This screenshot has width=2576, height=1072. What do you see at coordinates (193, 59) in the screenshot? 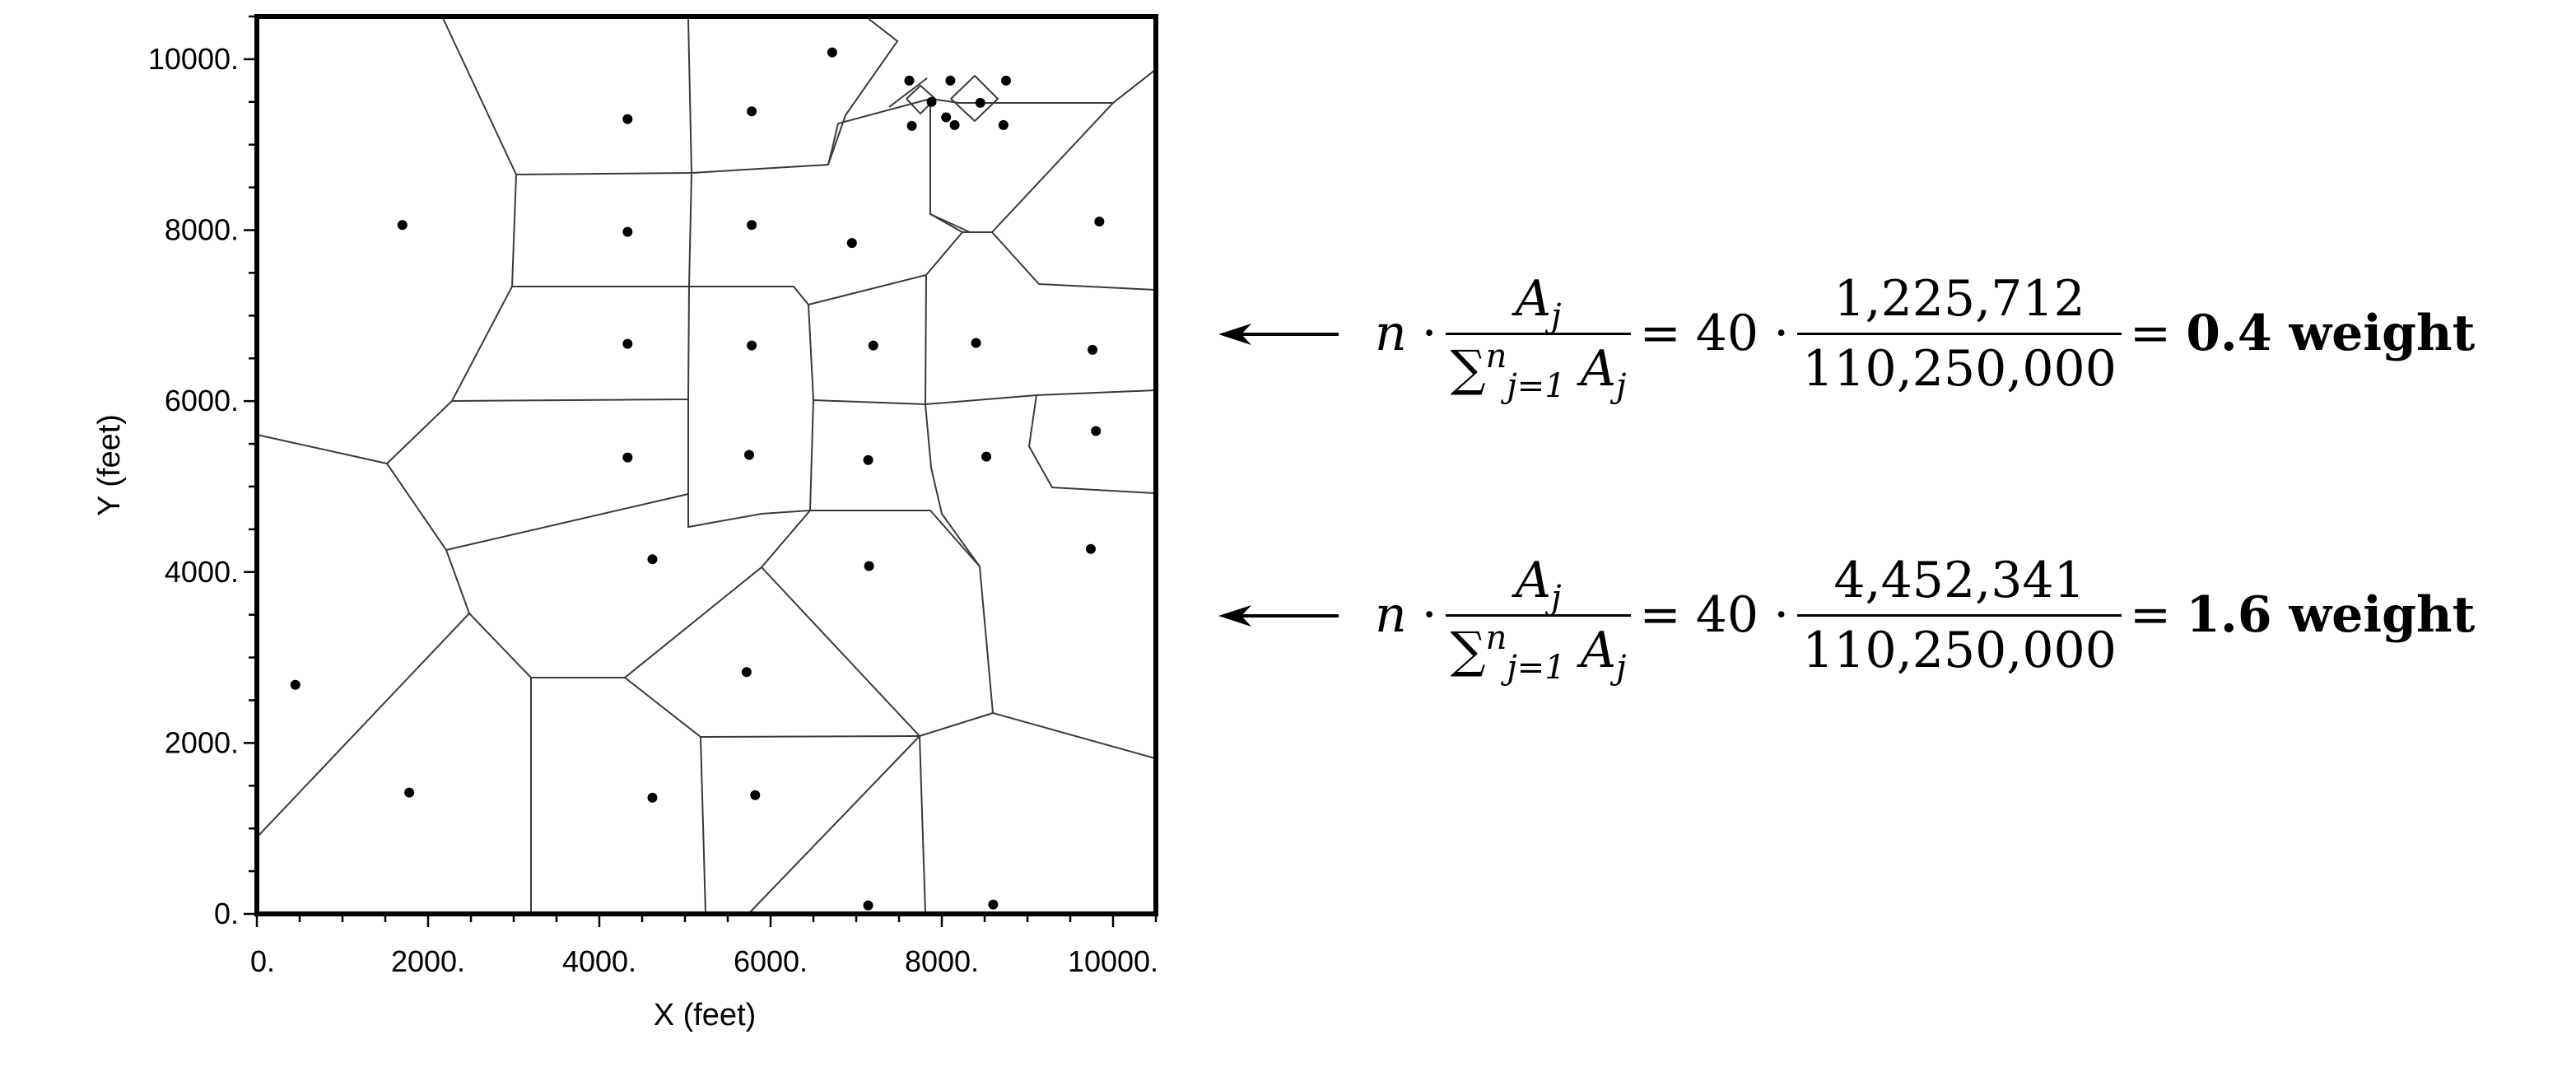
I see `y-tick-label: 10000.` at bounding box center [193, 59].